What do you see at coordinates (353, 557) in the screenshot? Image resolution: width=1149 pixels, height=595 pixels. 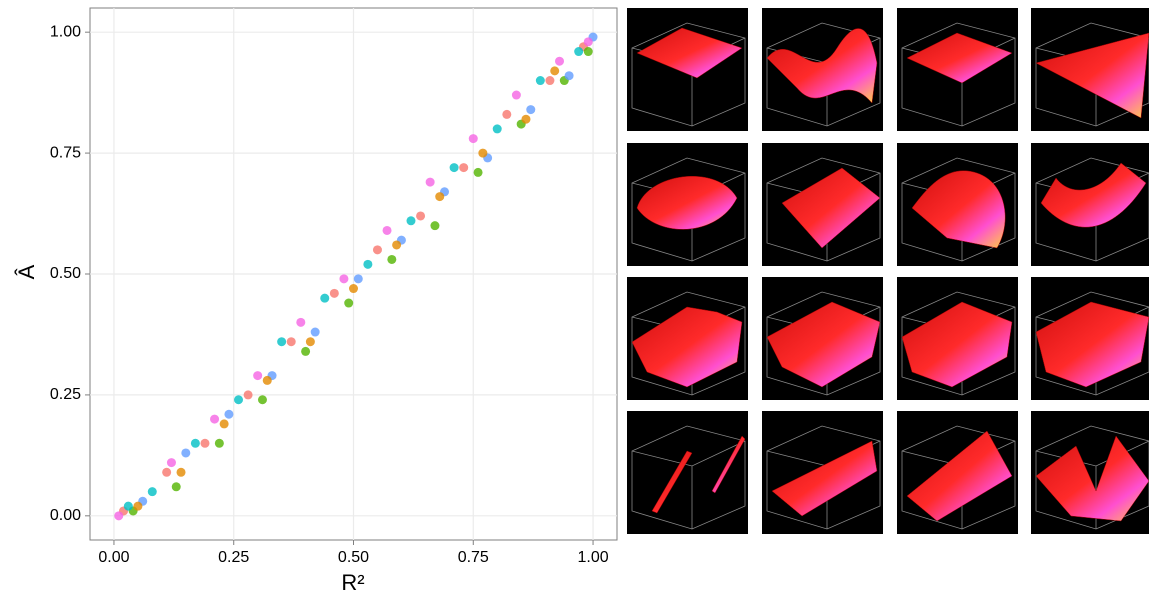 I see `x-tick-label: 0.50` at bounding box center [353, 557].